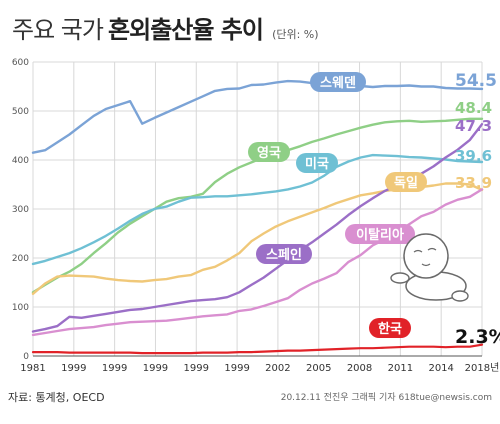  What do you see at coordinates (26, 357) in the screenshot?
I see `y-tick-label: 0` at bounding box center [26, 357].